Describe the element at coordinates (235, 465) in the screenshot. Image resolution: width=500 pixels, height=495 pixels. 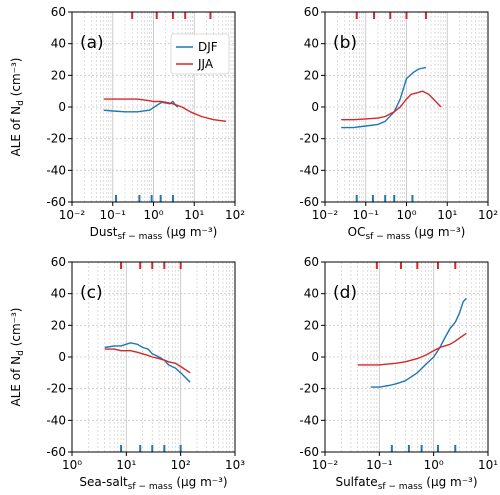
I see `x-tick-label: 10³` at that location.